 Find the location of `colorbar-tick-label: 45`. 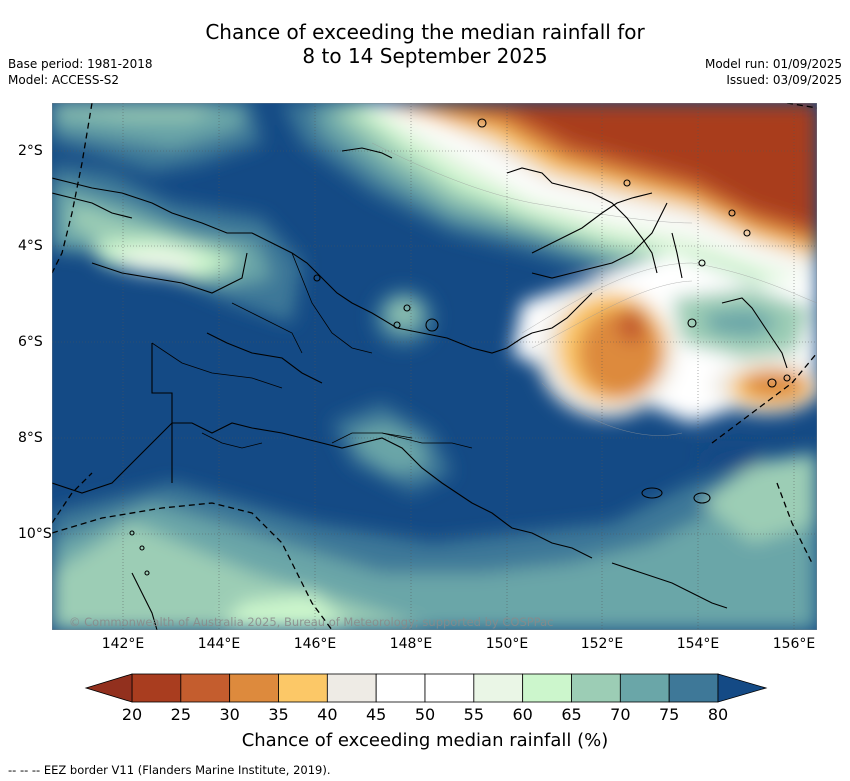

colorbar-tick-label: 45 is located at coordinates (376, 714).